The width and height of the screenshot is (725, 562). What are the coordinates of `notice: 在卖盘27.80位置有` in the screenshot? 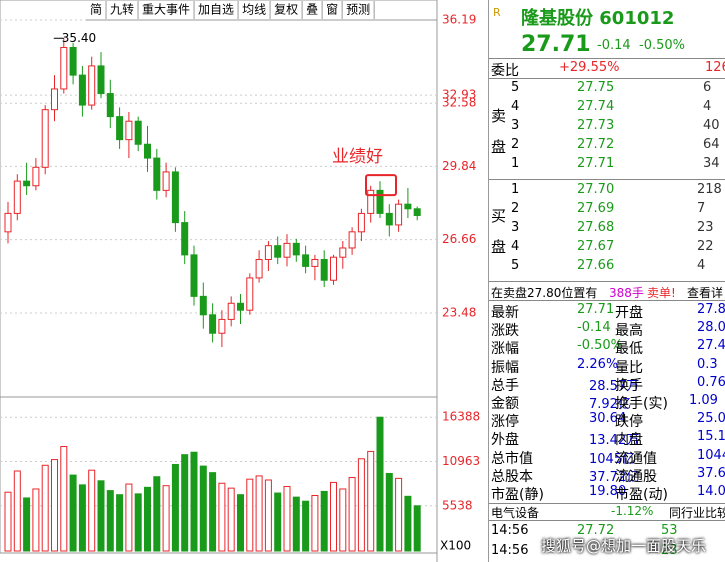 It's located at (544, 293).